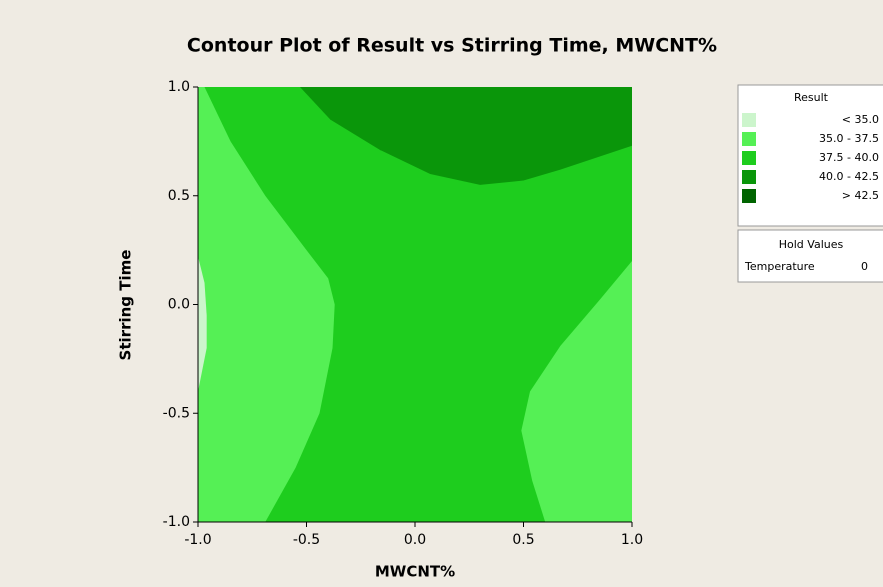 This screenshot has height=587, width=883. Describe the element at coordinates (810, 256) in the screenshot. I see `hold-box` at that location.